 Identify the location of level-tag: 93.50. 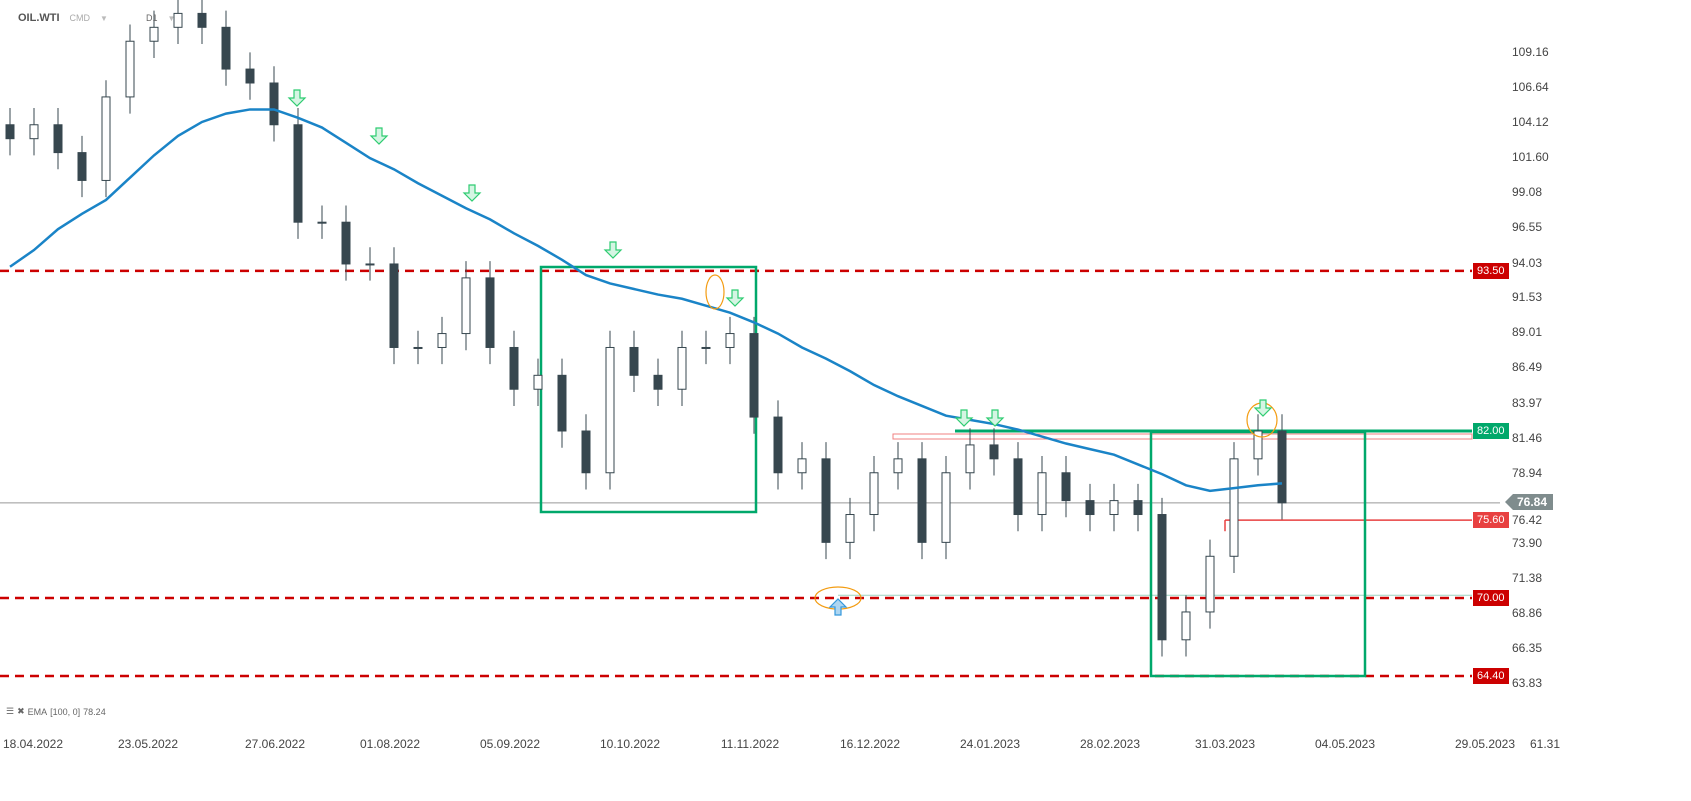
(1491, 270).